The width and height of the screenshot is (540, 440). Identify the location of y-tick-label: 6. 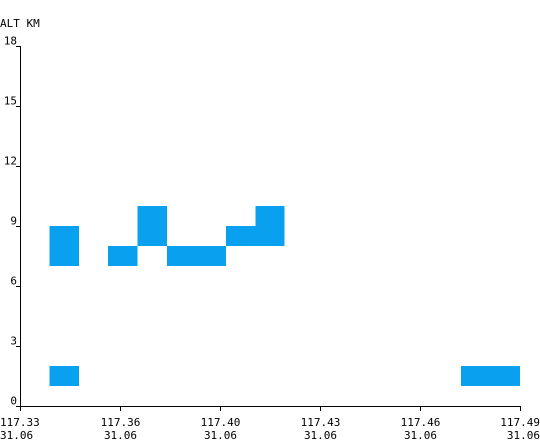
(13, 281).